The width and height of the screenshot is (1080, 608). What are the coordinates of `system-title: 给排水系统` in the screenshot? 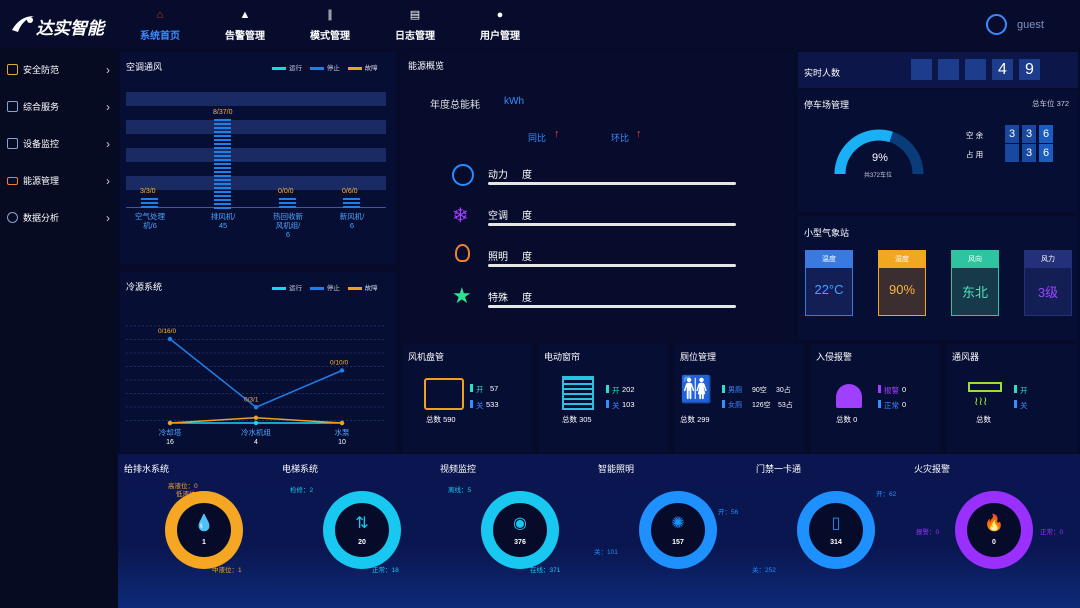 It's located at (147, 469).